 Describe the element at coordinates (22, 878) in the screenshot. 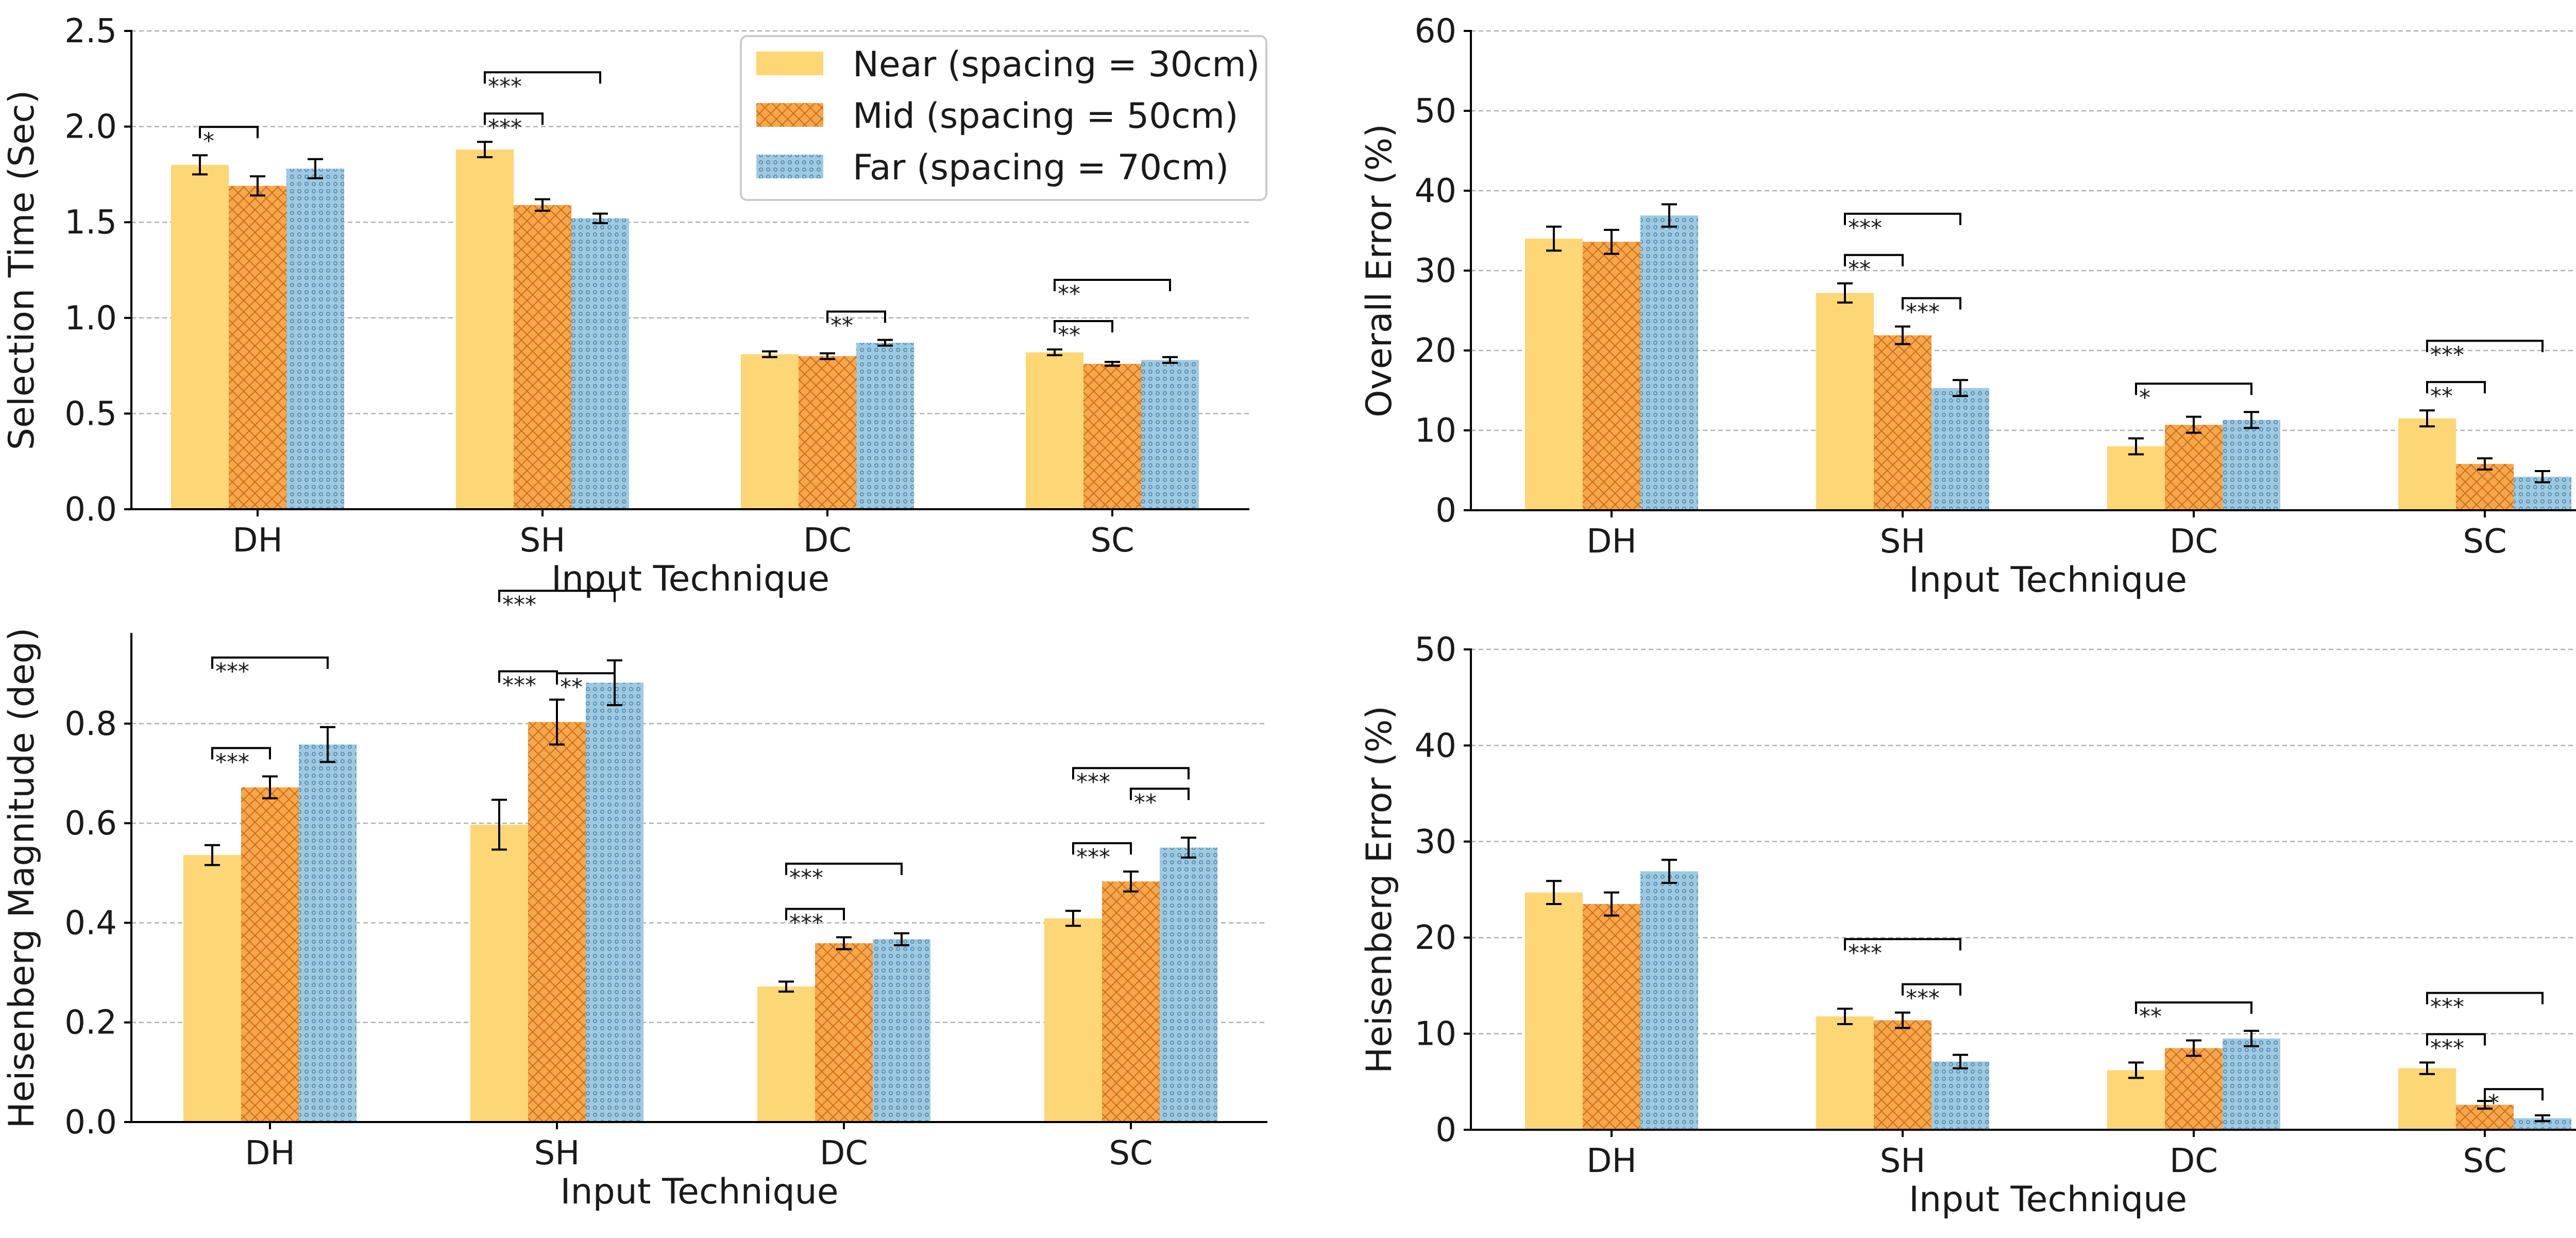

I see `y-axis-label: Heisenberg Magnitude (deg)` at that location.